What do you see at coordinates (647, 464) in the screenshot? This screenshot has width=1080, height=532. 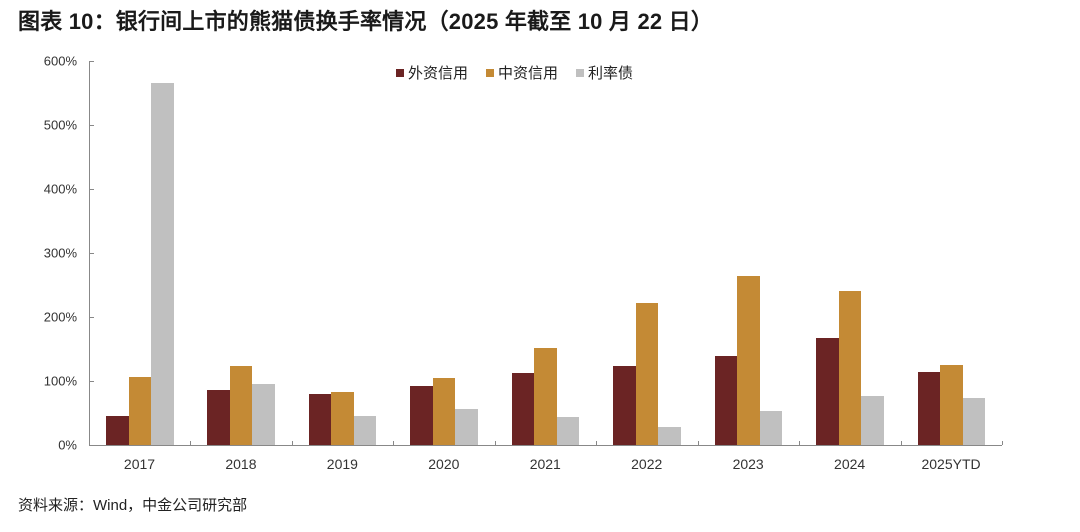 I see `x-tick-label: 2022` at bounding box center [647, 464].